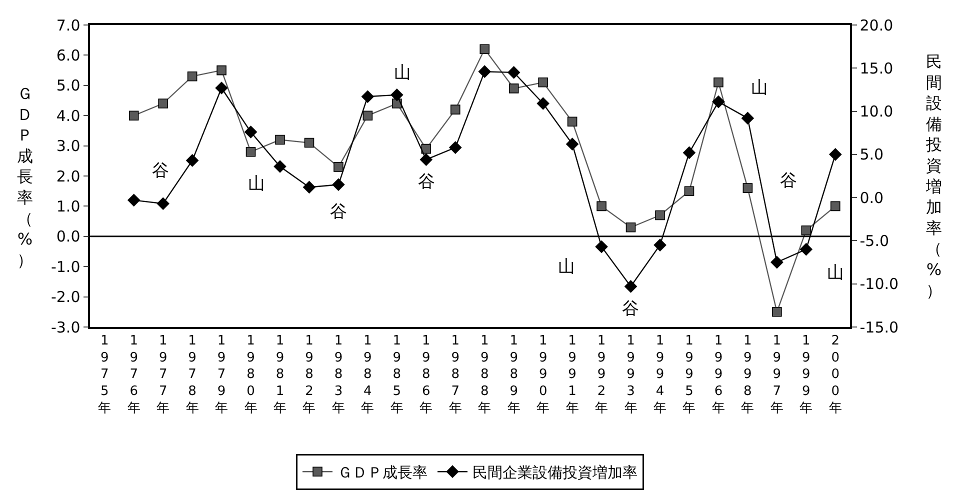 The width and height of the screenshot is (965, 502). What do you see at coordinates (65, 327) in the screenshot?
I see `y-tick-label: -3.0` at bounding box center [65, 327].